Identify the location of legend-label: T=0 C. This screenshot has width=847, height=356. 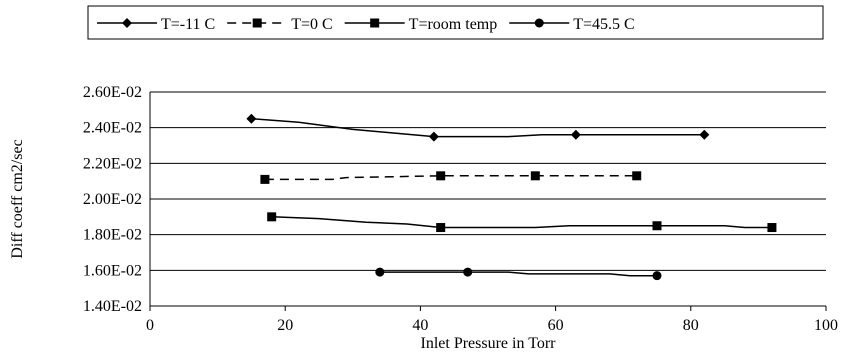
(311, 24).